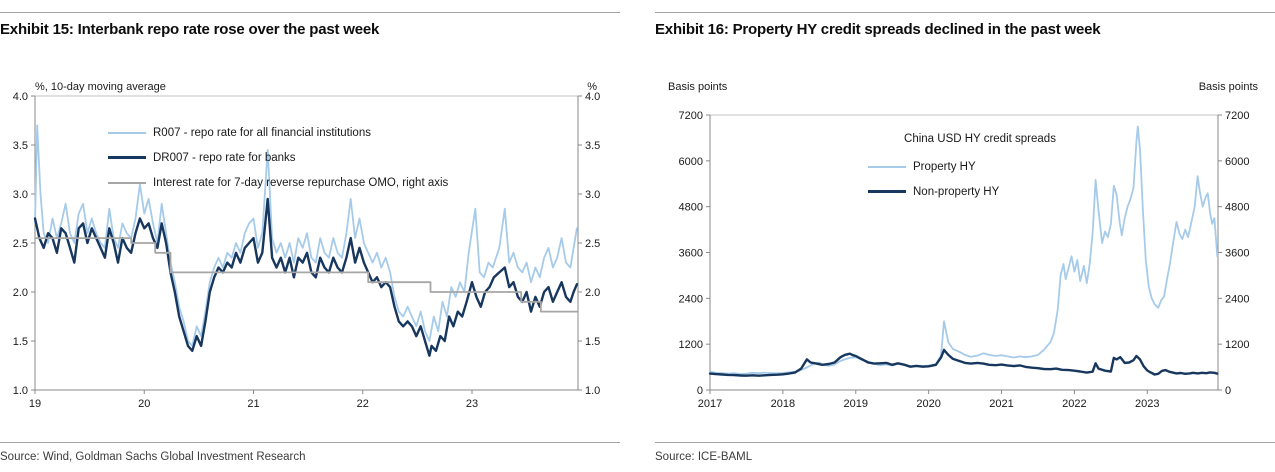 The height and width of the screenshot is (472, 1275). What do you see at coordinates (887, 191) in the screenshot?
I see `non-property-hy-swatch` at bounding box center [887, 191].